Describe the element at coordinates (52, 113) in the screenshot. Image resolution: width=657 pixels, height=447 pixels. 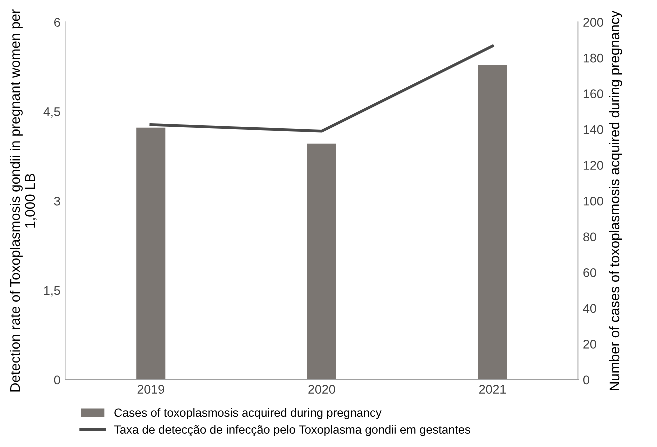
I see `y-tick-label: 4,5` at that location.